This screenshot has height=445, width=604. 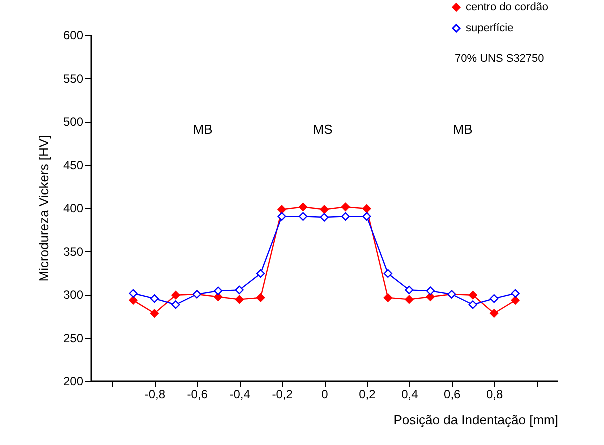 What do you see at coordinates (73, 295) in the screenshot?
I see `y-tick-label: 300` at bounding box center [73, 295].